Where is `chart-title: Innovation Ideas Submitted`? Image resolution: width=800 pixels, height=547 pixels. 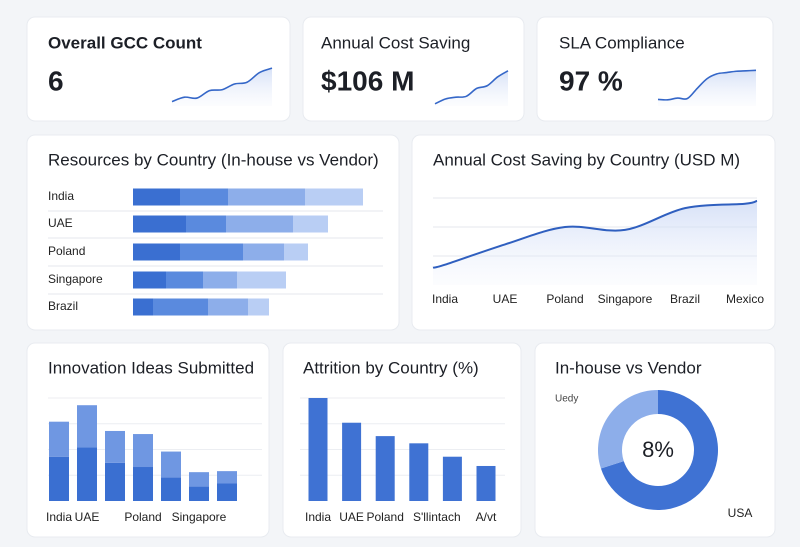
chart-title: Innovation Ideas Submitted is located at coordinates (151, 367).